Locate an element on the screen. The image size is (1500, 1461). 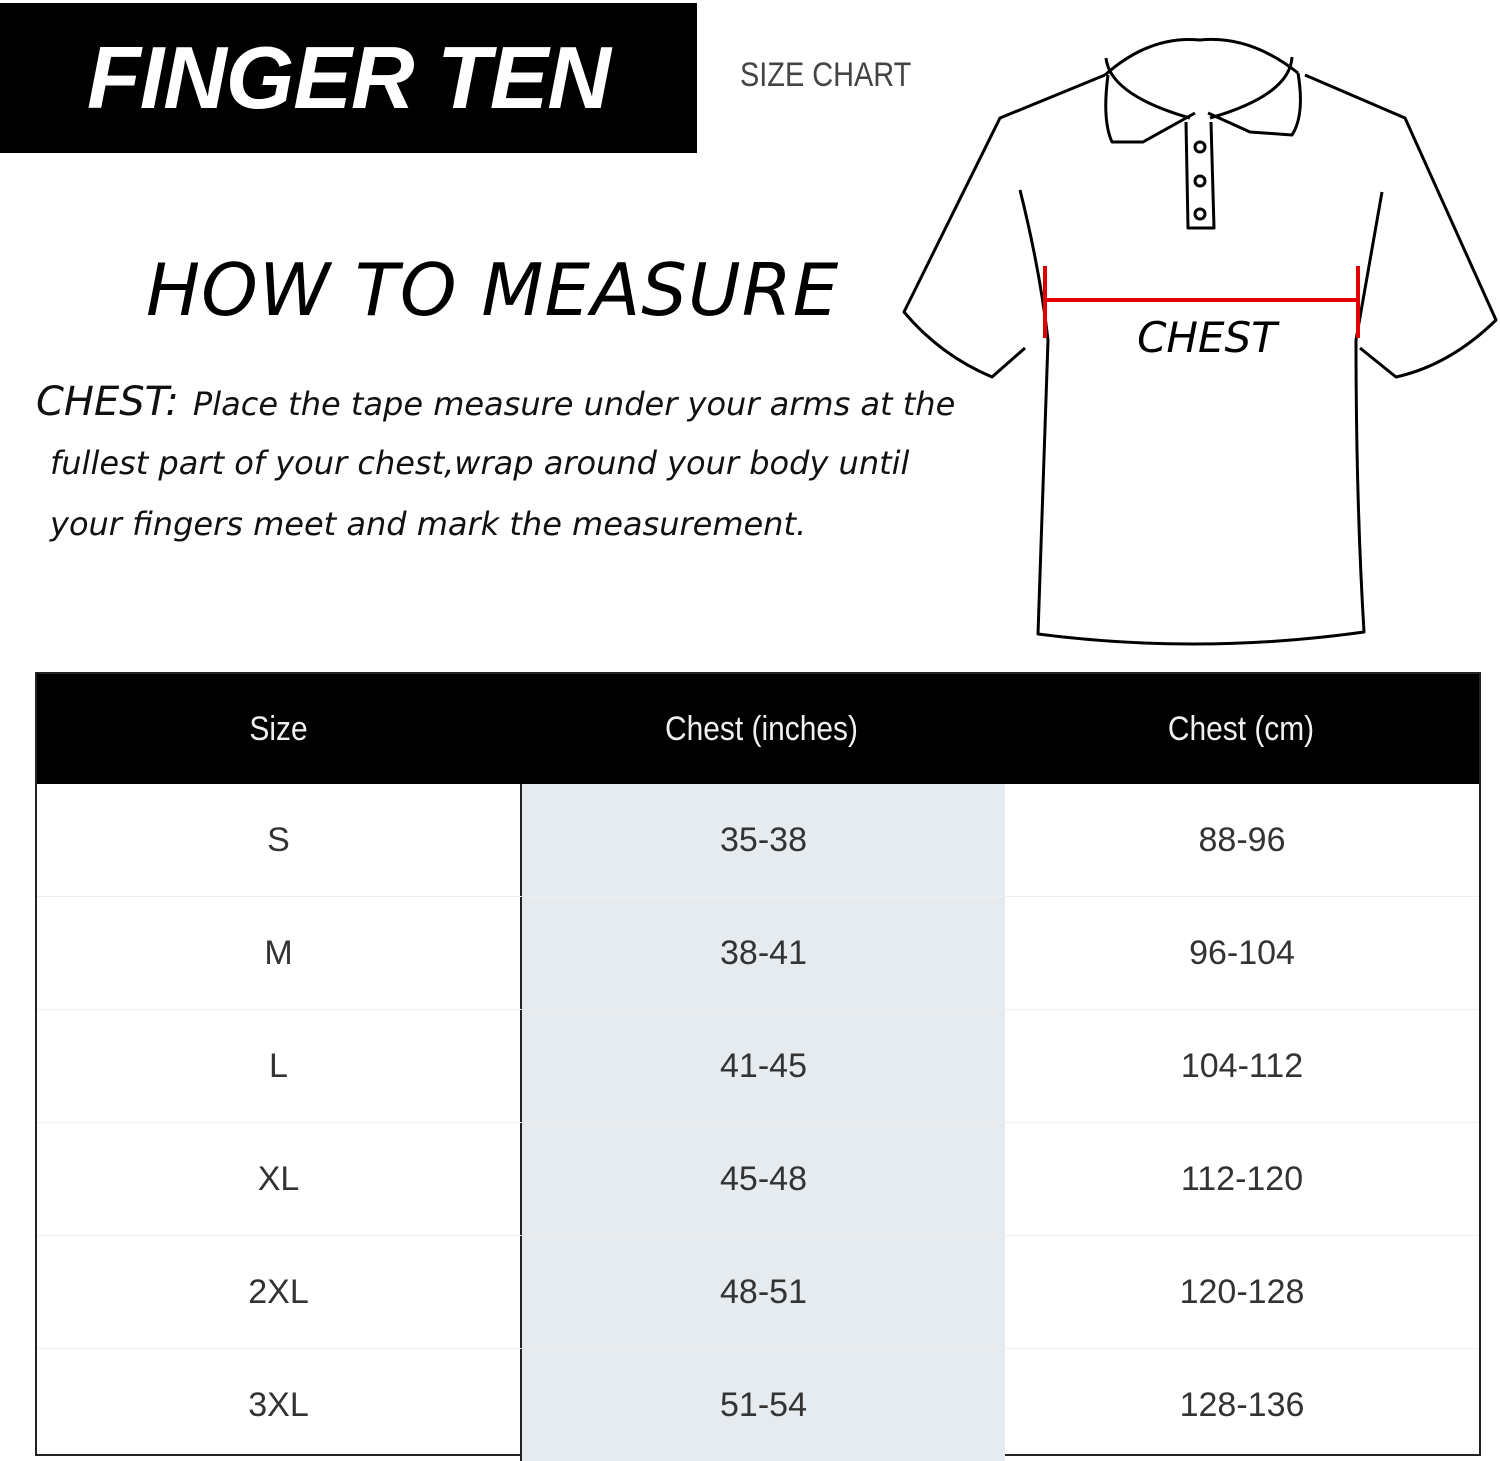
chest-inches-cell: 38-41 is located at coordinates (763, 953).